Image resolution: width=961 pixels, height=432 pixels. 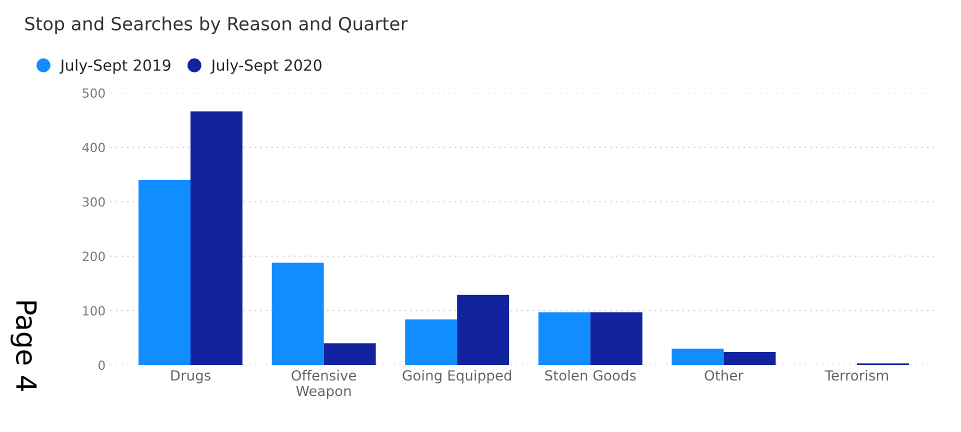 What do you see at coordinates (724, 375) in the screenshot?
I see `x-tick-label: Other` at bounding box center [724, 375].